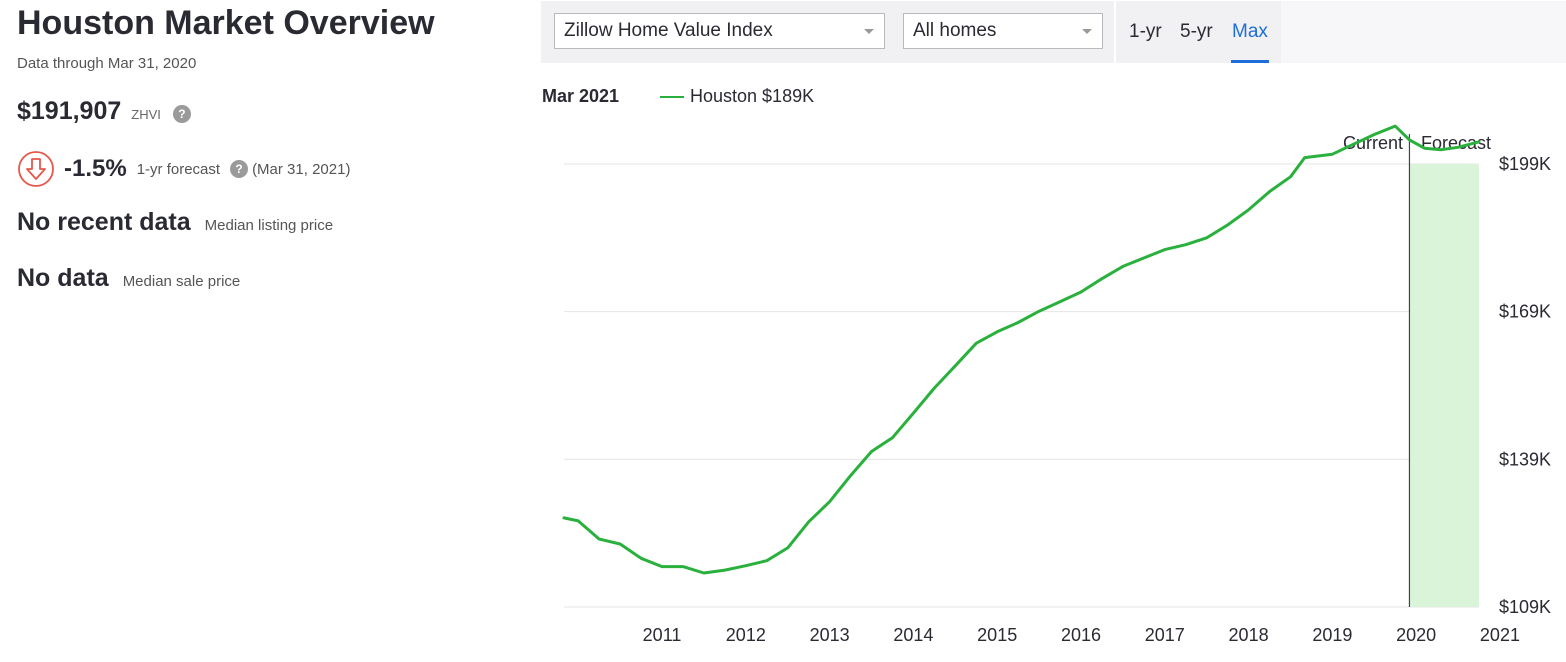  Describe the element at coordinates (239, 169) in the screenshot. I see `forecast-help-icon: ?` at that location.